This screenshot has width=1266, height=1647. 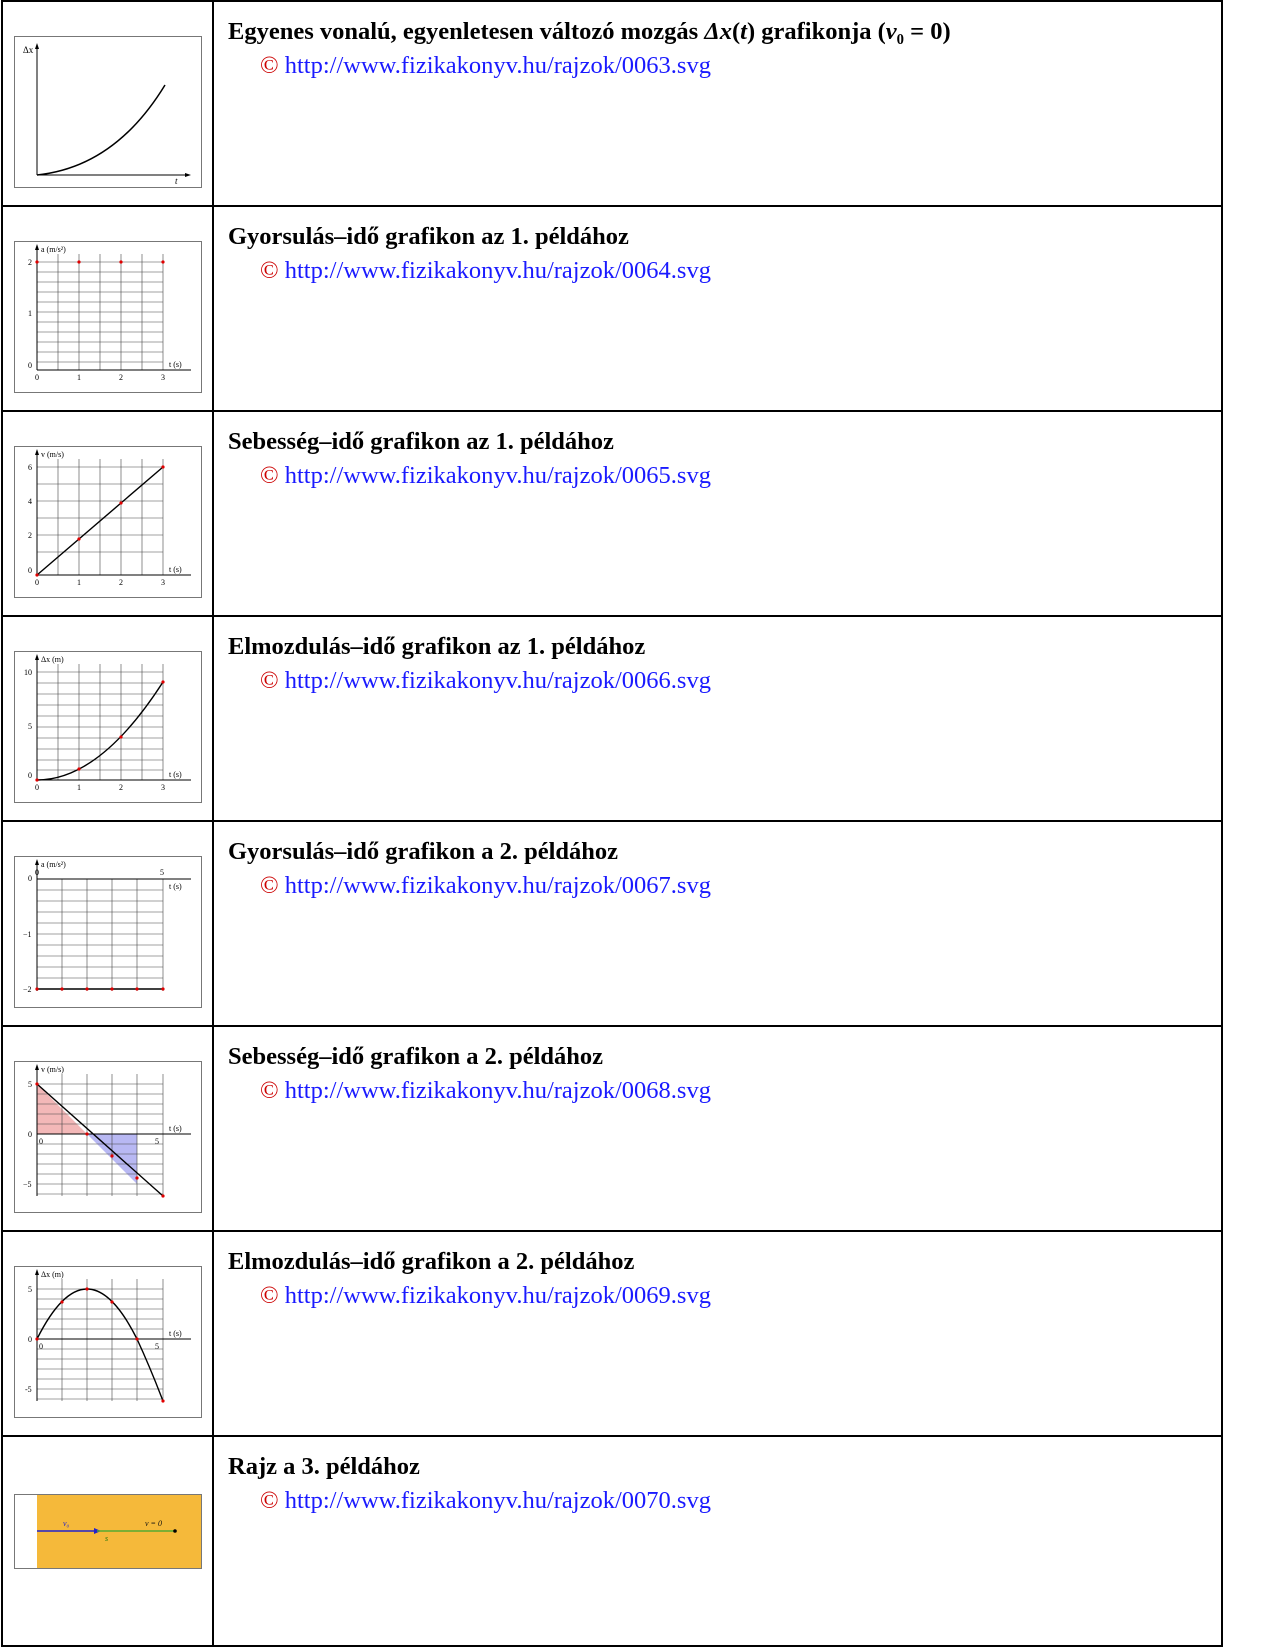 What do you see at coordinates (107, 1531) in the screenshot?
I see `thumbnail-image-0070: v₀ s v = 0` at bounding box center [107, 1531].